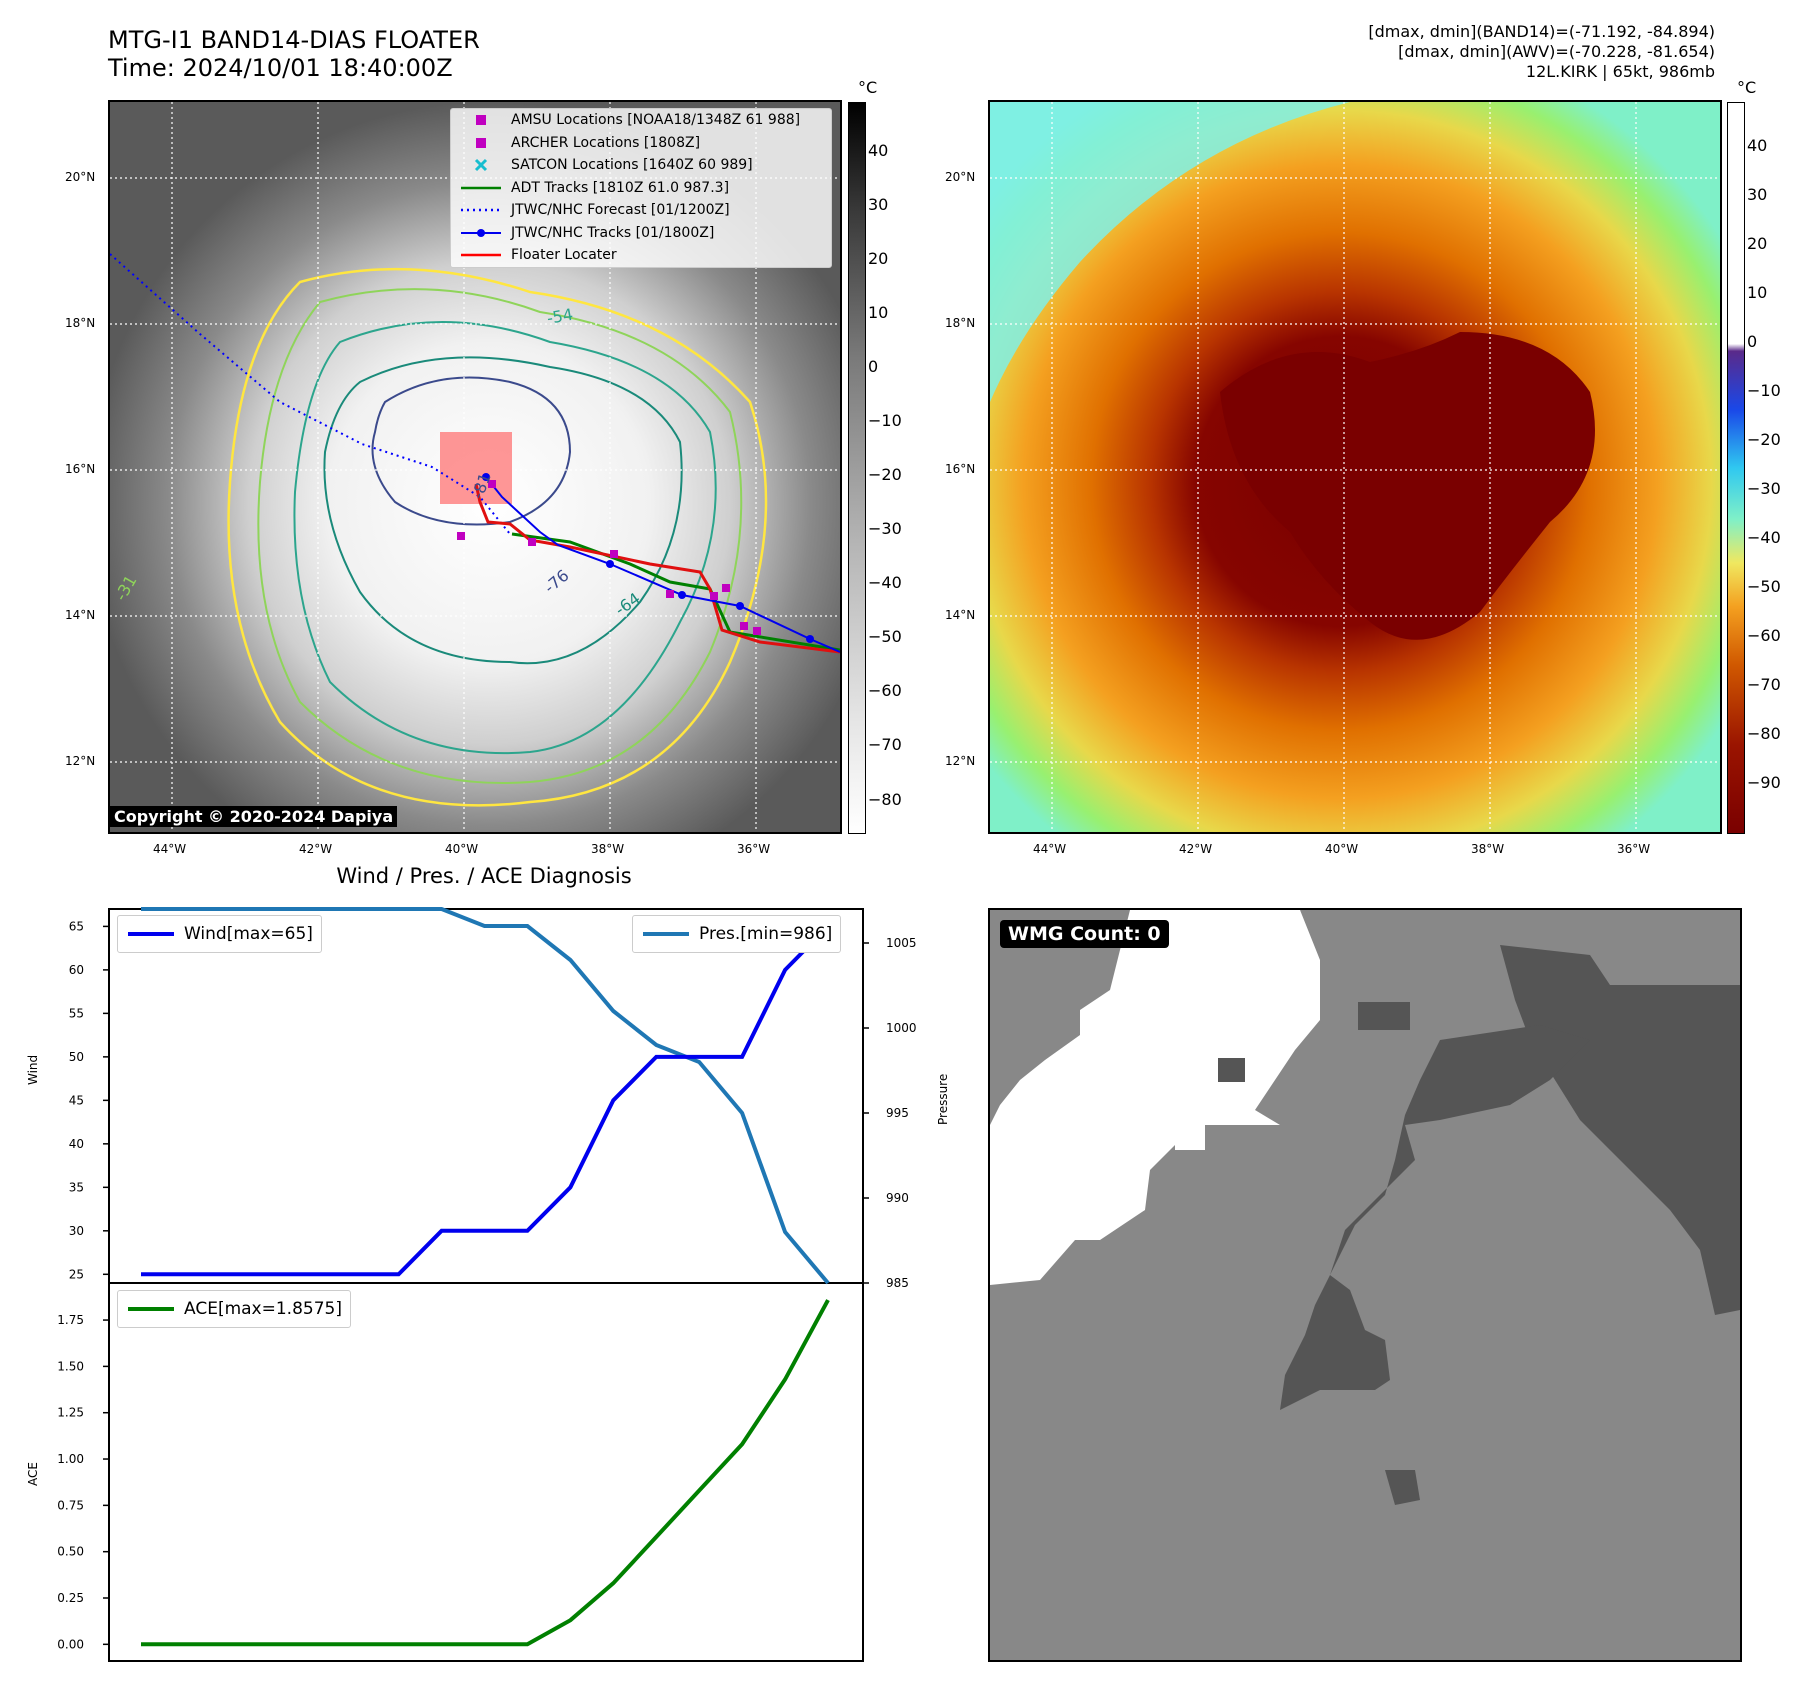 Image resolution: width=1801 pixels, height=1690 pixels. What do you see at coordinates (766, 934) in the screenshot?
I see `pressure-legend-label: Pres.[min=986]` at bounding box center [766, 934].